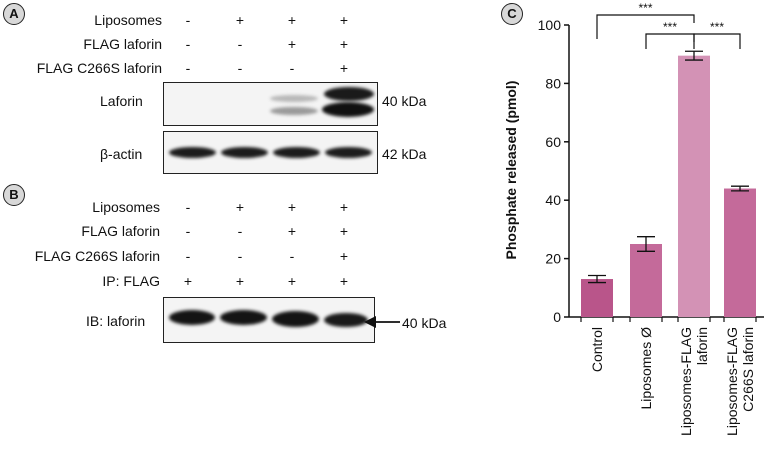 This screenshot has height=454, width=772. What do you see at coordinates (122, 44) in the screenshot?
I see `panel-a-row-label: FLAG laforin` at bounding box center [122, 44].